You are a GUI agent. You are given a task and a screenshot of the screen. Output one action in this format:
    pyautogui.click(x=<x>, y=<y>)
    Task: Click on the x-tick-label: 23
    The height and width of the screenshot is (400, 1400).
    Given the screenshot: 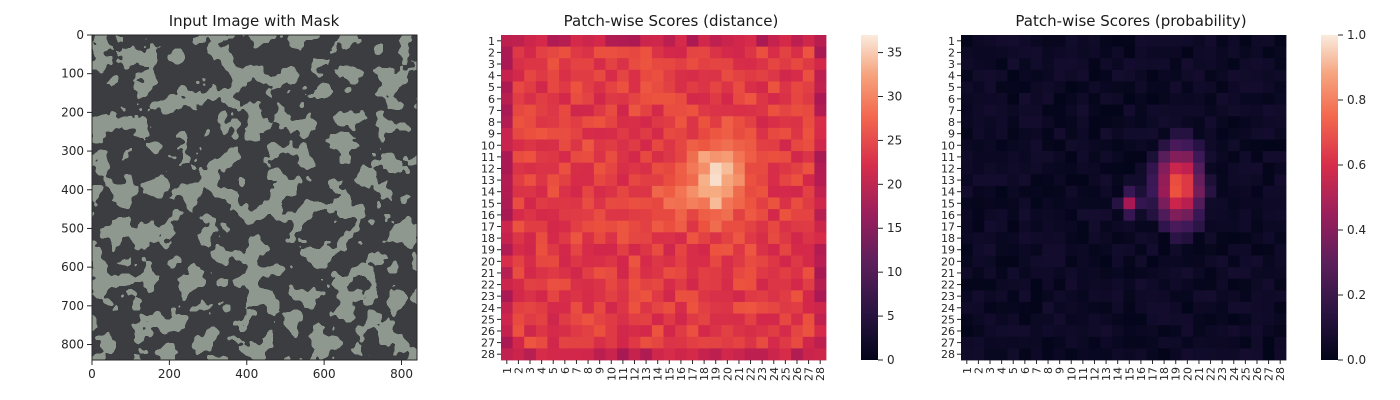 What is the action you would take?
    pyautogui.click(x=762, y=374)
    